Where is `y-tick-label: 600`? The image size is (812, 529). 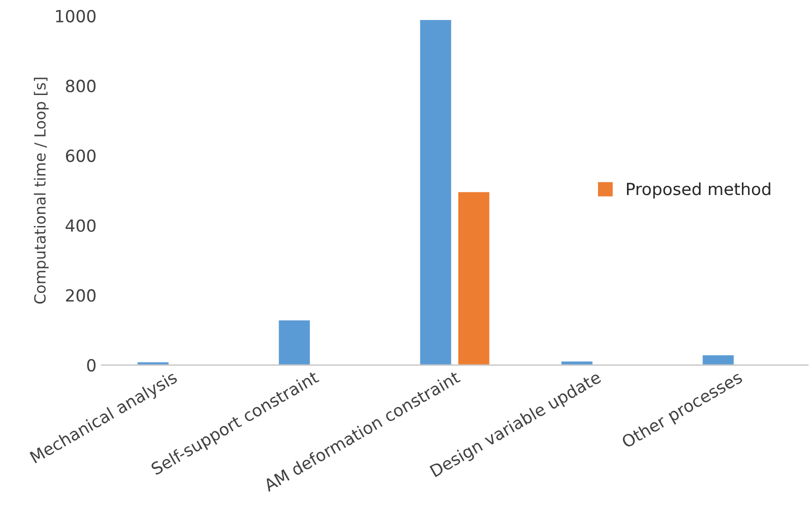 y-tick-label: 600 is located at coordinates (81, 155).